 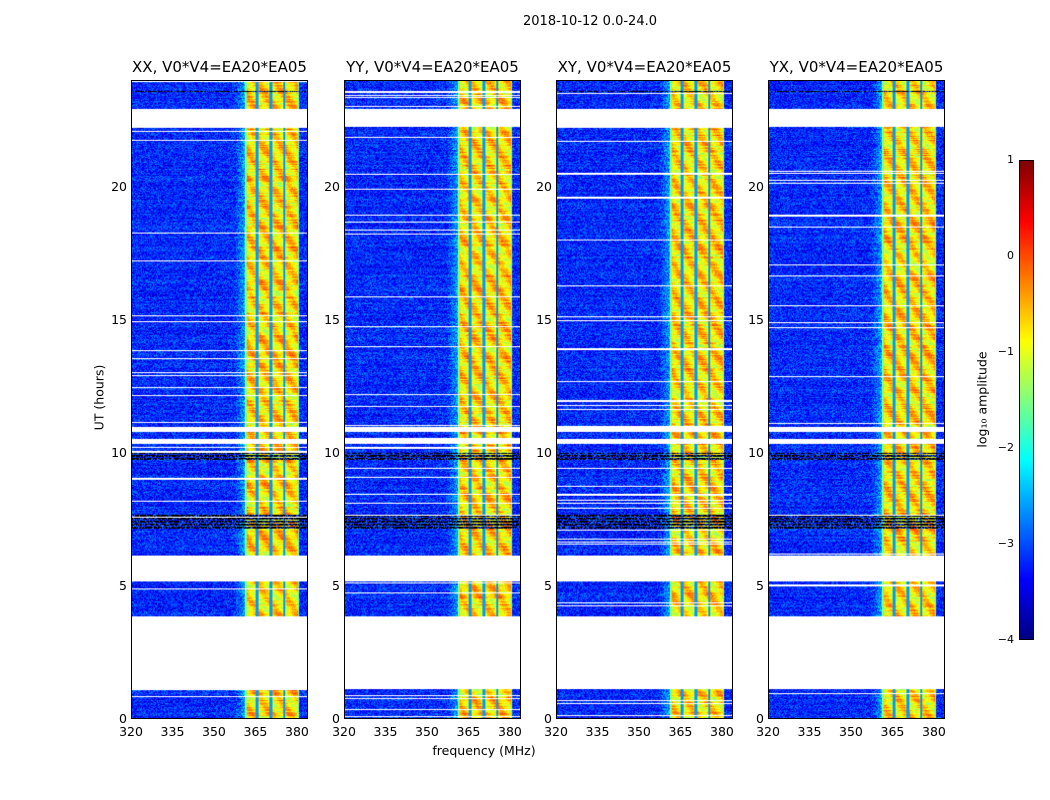 I want to click on figure-title: 2018-10-12 0.0-24.0, so click(x=590, y=21).